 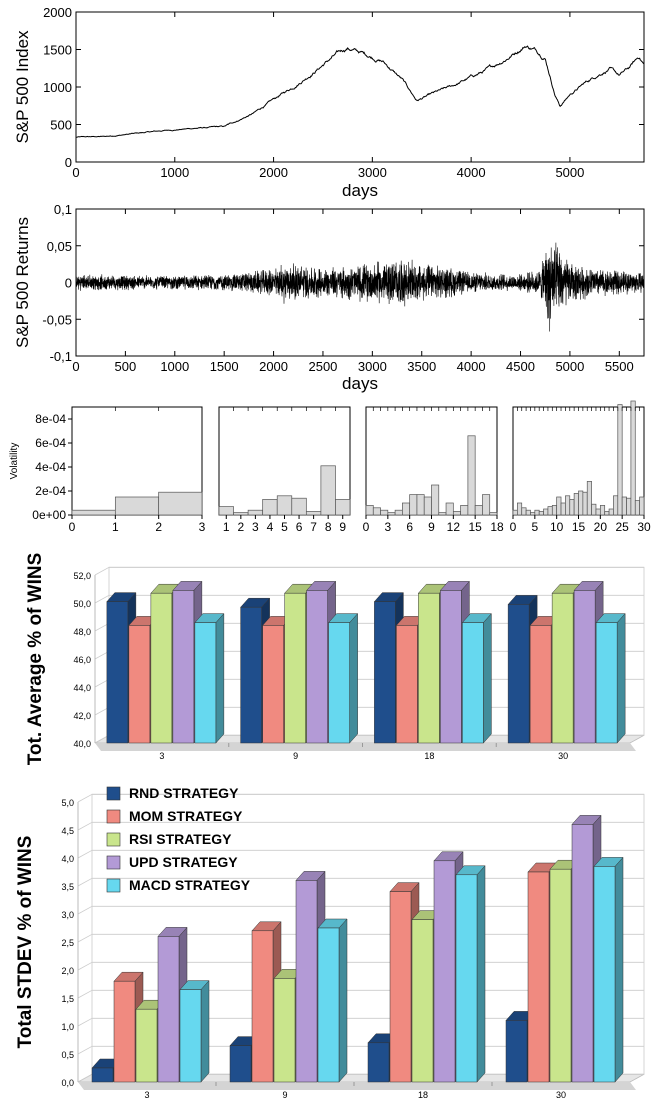 What do you see at coordinates (561, 1095) in the screenshot?
I see `bar3d-category-label: 30` at bounding box center [561, 1095].